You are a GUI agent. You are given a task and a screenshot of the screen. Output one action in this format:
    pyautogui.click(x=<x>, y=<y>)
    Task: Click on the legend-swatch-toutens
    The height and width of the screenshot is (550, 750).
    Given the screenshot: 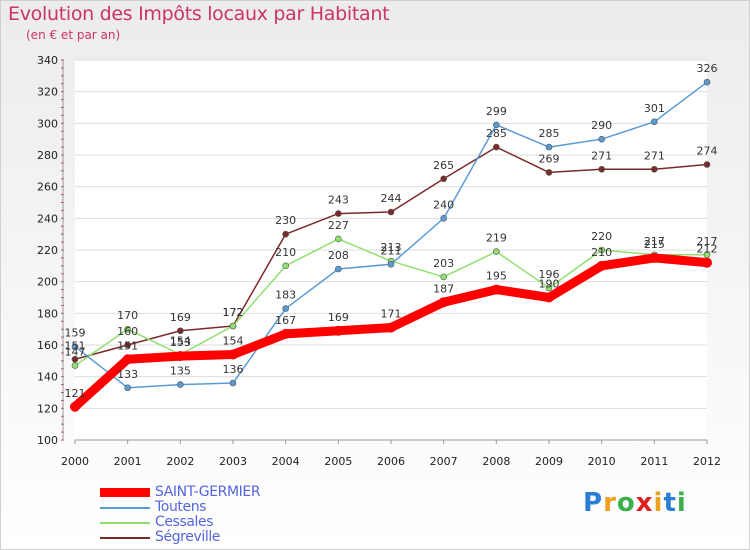 What is the action you would take?
    pyautogui.click(x=125, y=508)
    